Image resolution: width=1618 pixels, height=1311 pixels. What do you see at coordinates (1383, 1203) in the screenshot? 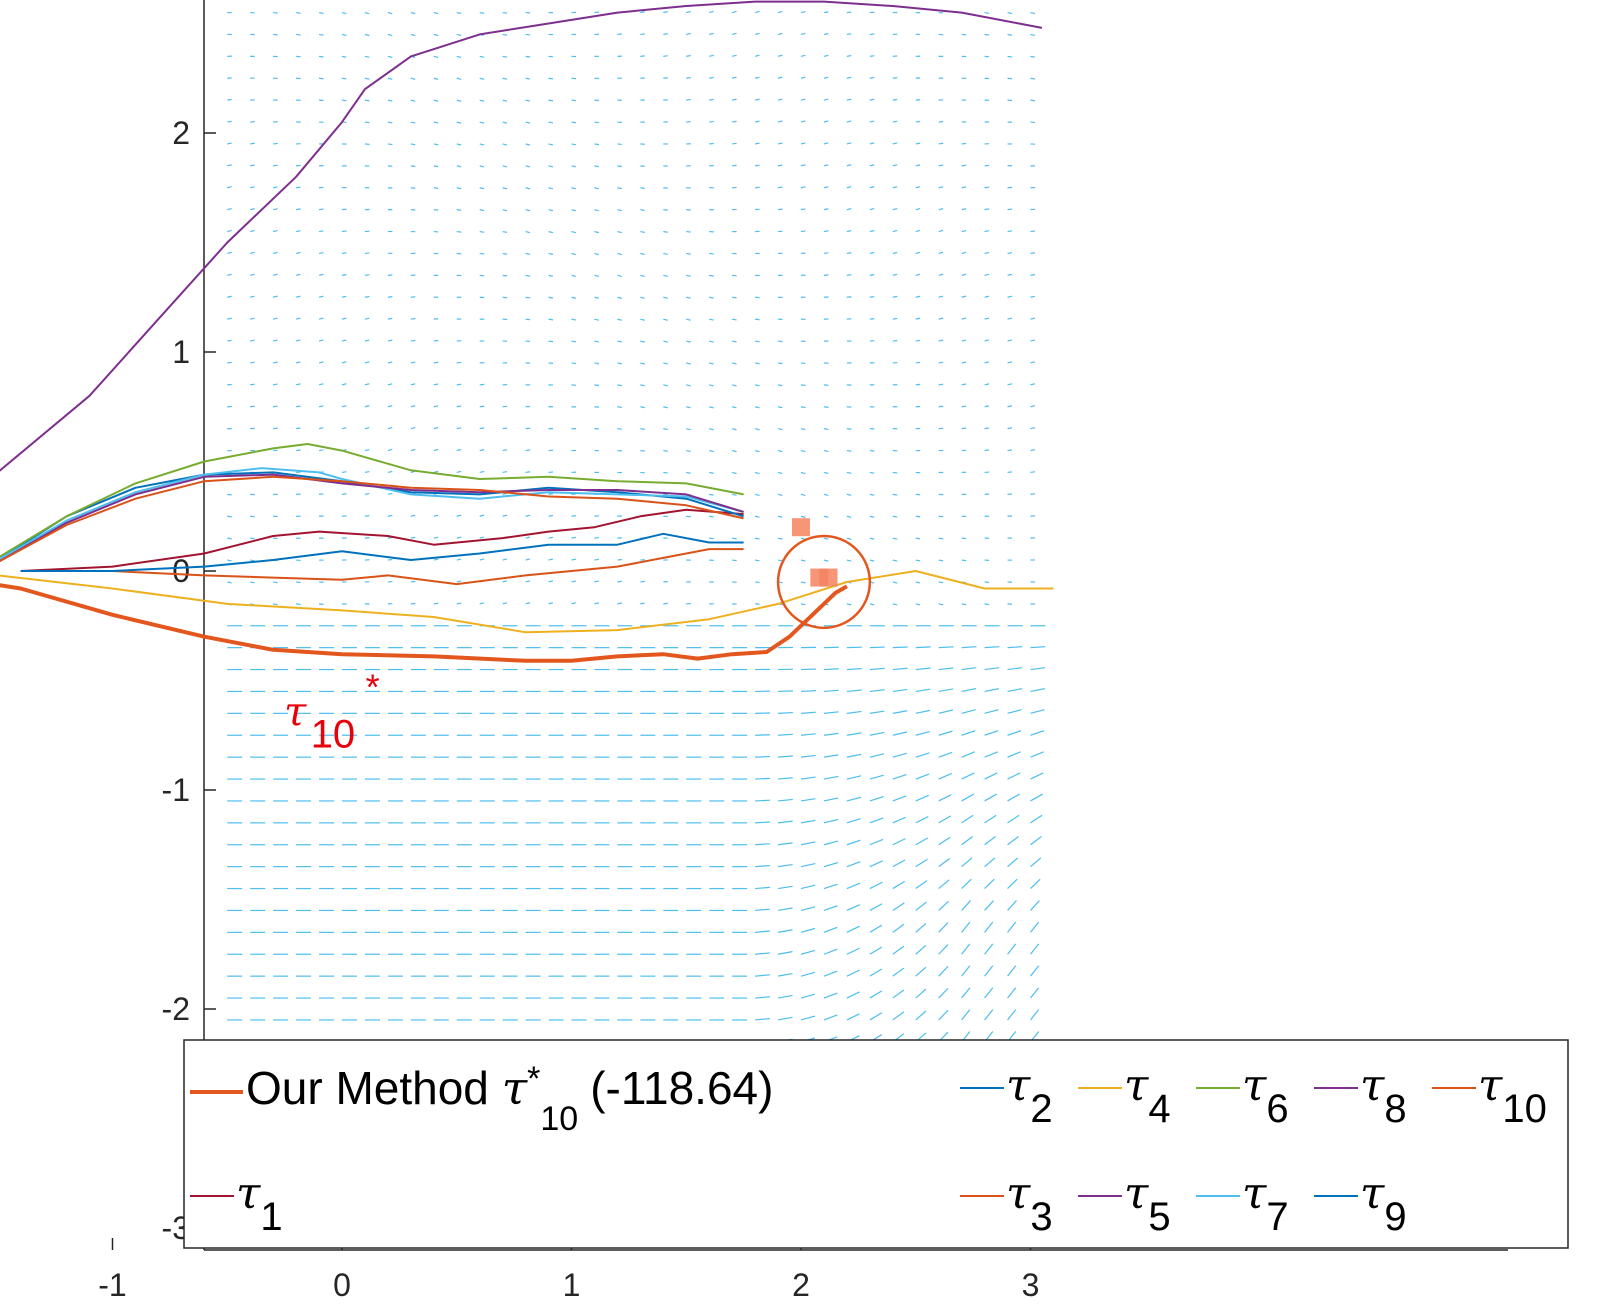
I see `legend-label-tau-9: τ9` at bounding box center [1383, 1203].